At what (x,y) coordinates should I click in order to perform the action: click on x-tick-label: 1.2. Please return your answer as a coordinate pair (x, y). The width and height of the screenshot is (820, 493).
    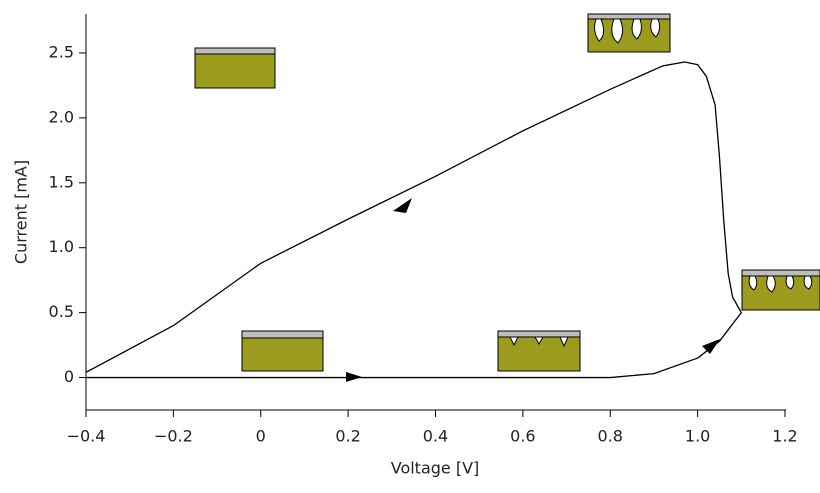
    Looking at the image, I should click on (784, 436).